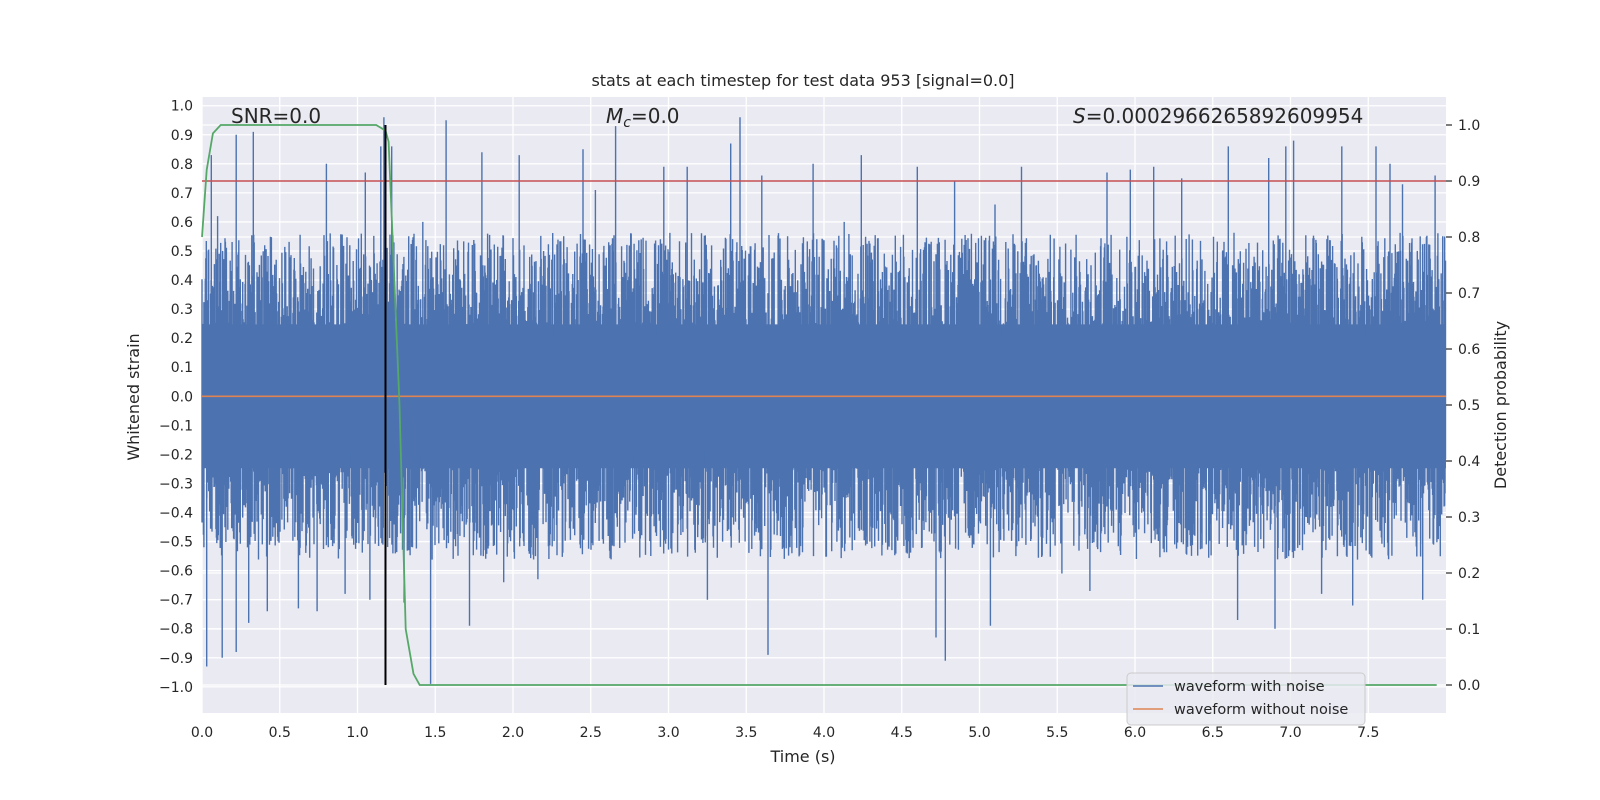  I want to click on legend-label-noise: waveform with noise, so click(1249, 687).